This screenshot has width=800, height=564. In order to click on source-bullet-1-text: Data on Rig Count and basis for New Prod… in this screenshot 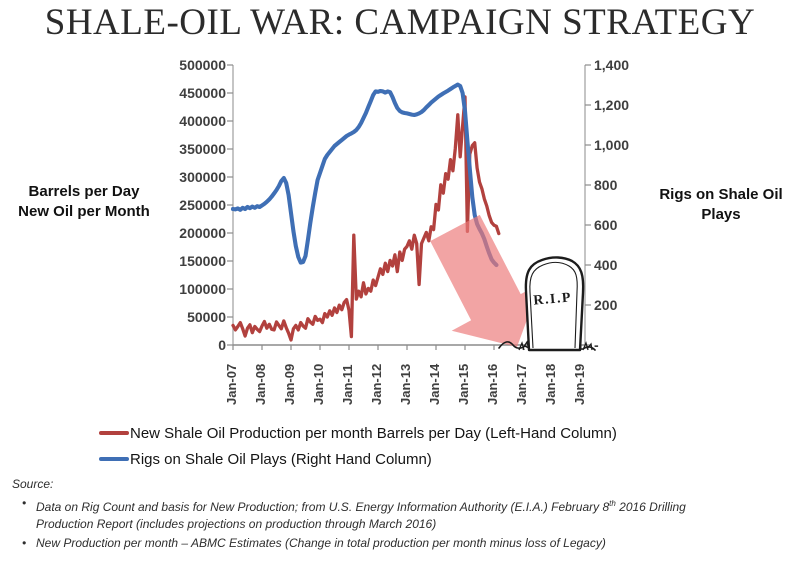, I will do `click(386, 514)`.